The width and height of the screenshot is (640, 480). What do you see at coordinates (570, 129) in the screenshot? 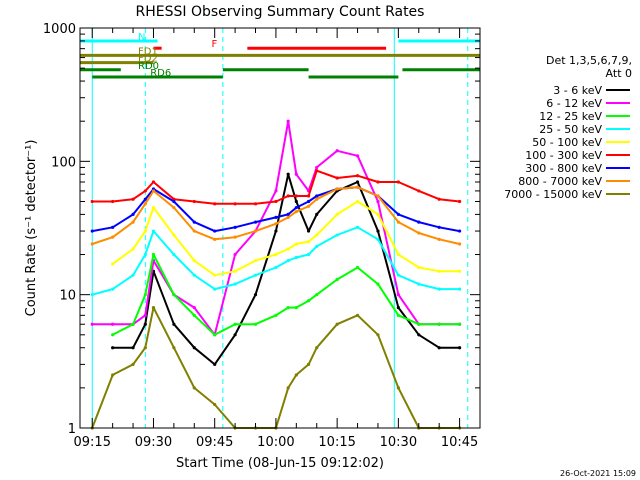
I see `legend-label-3: 25 - 50 keV` at bounding box center [570, 129].